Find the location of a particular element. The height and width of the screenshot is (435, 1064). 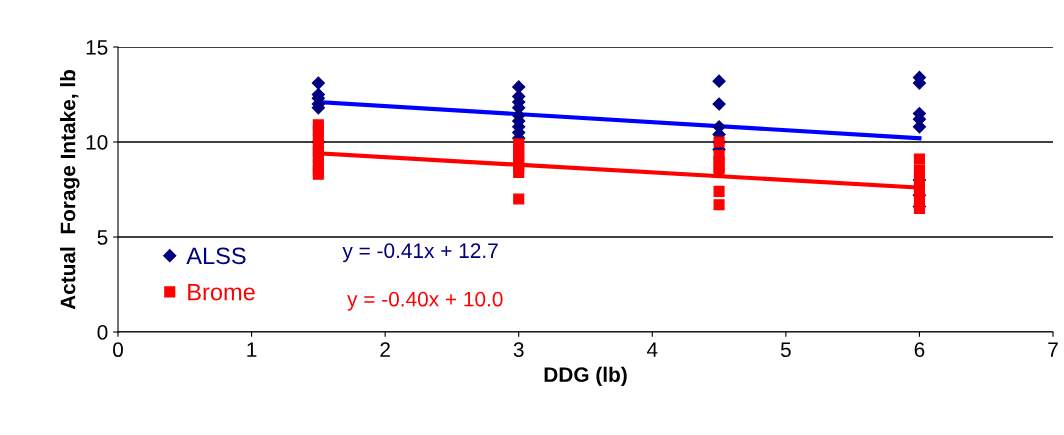

annotation: y = -0.41x + 12.7 is located at coordinates (420, 253).